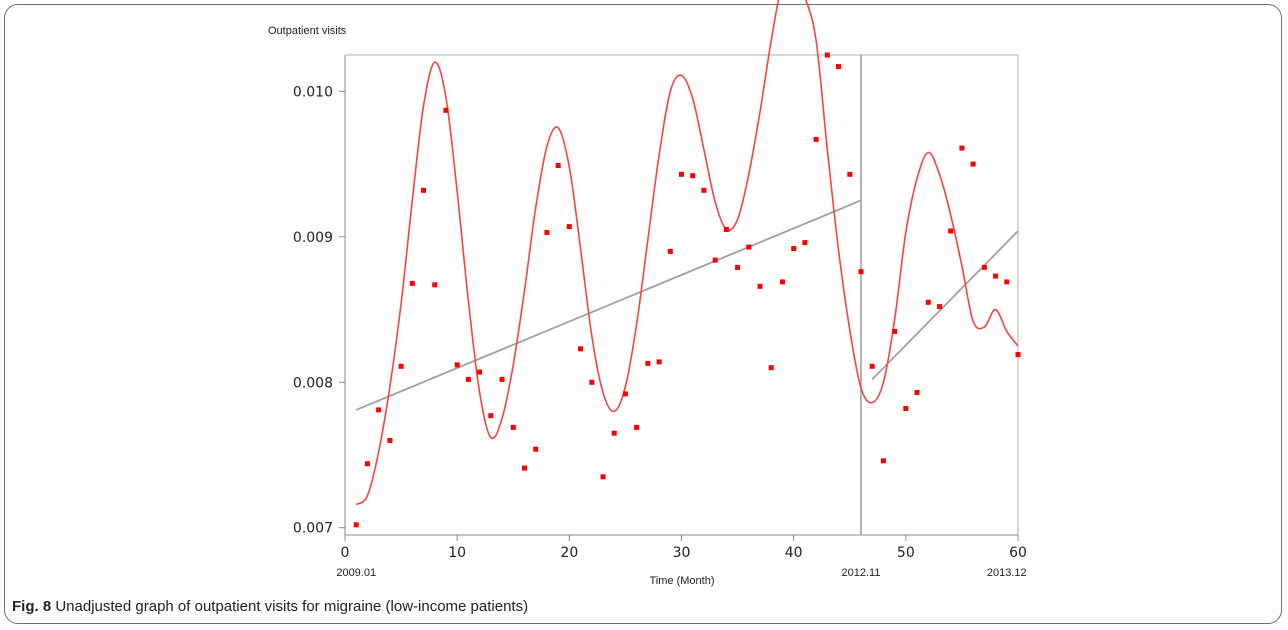  Describe the element at coordinates (32, 606) in the screenshot. I see `figure-number: Fig. 8` at that location.